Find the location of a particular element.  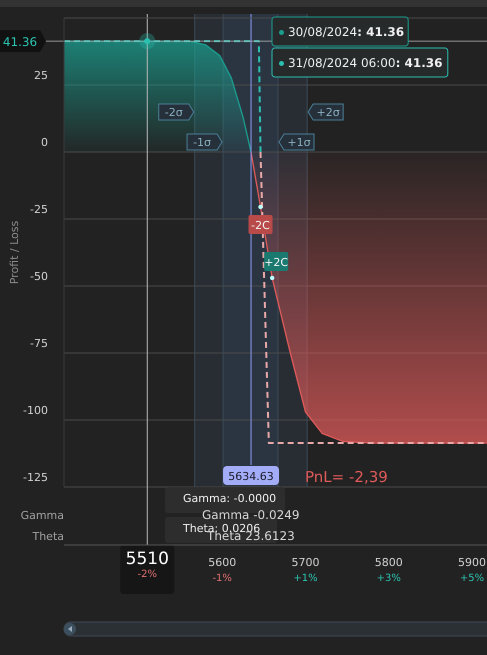

y-tick-label: 0 is located at coordinates (44, 142).